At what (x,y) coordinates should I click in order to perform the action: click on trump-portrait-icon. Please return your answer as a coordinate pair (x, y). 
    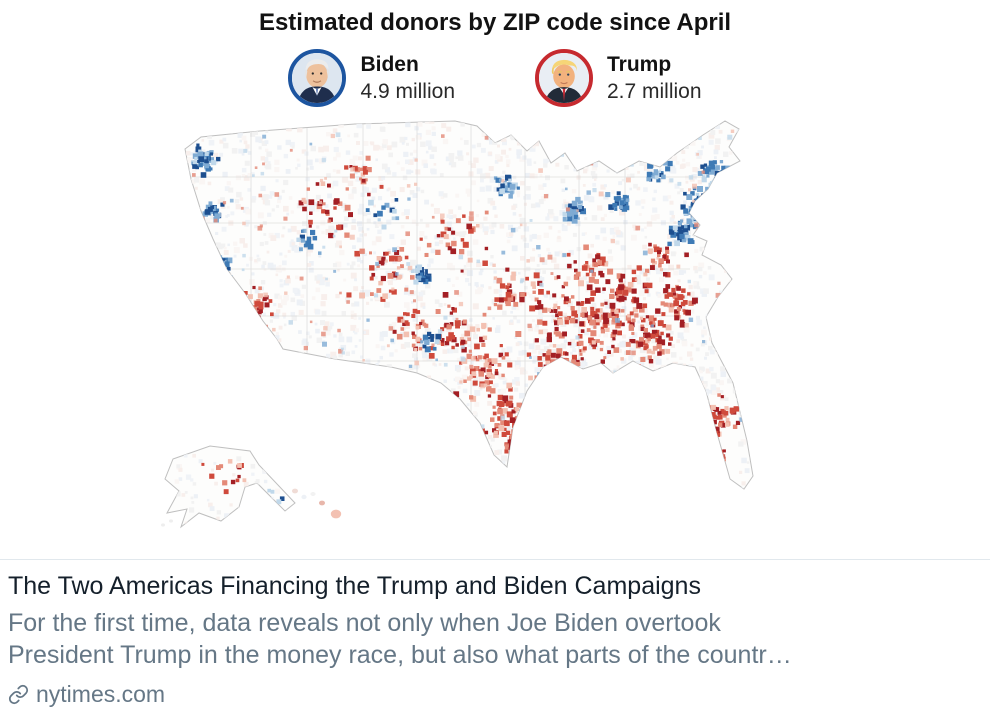
    Looking at the image, I should click on (564, 78).